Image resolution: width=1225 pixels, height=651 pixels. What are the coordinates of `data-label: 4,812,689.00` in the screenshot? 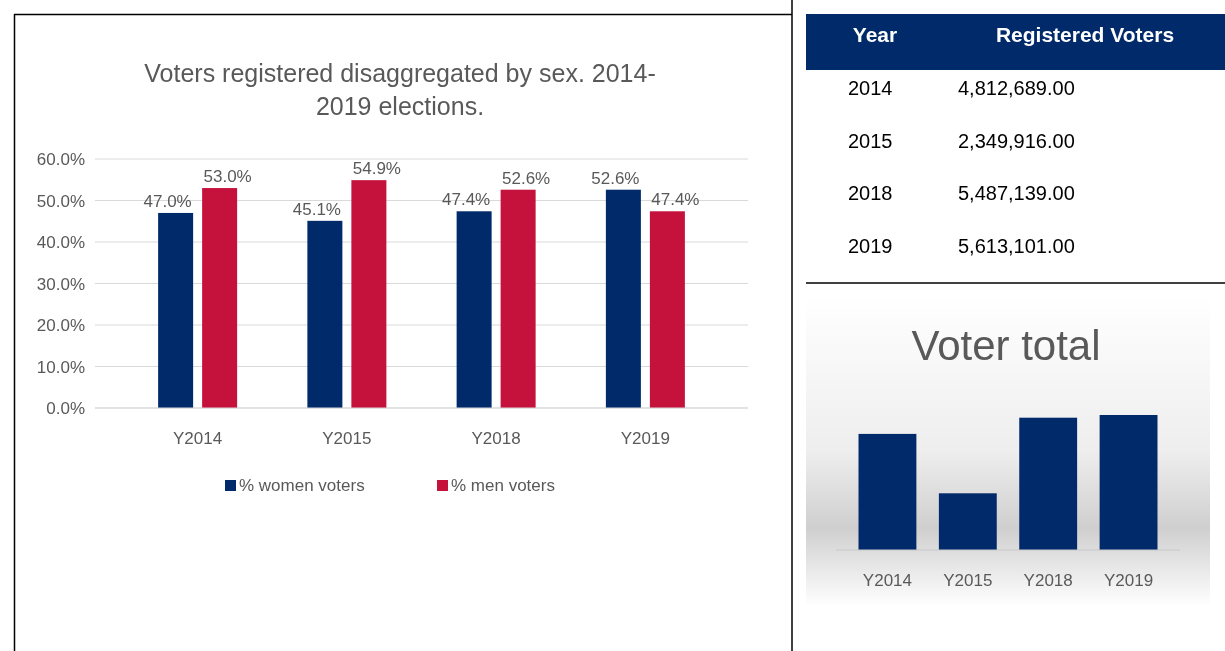 It's located at (1016, 88).